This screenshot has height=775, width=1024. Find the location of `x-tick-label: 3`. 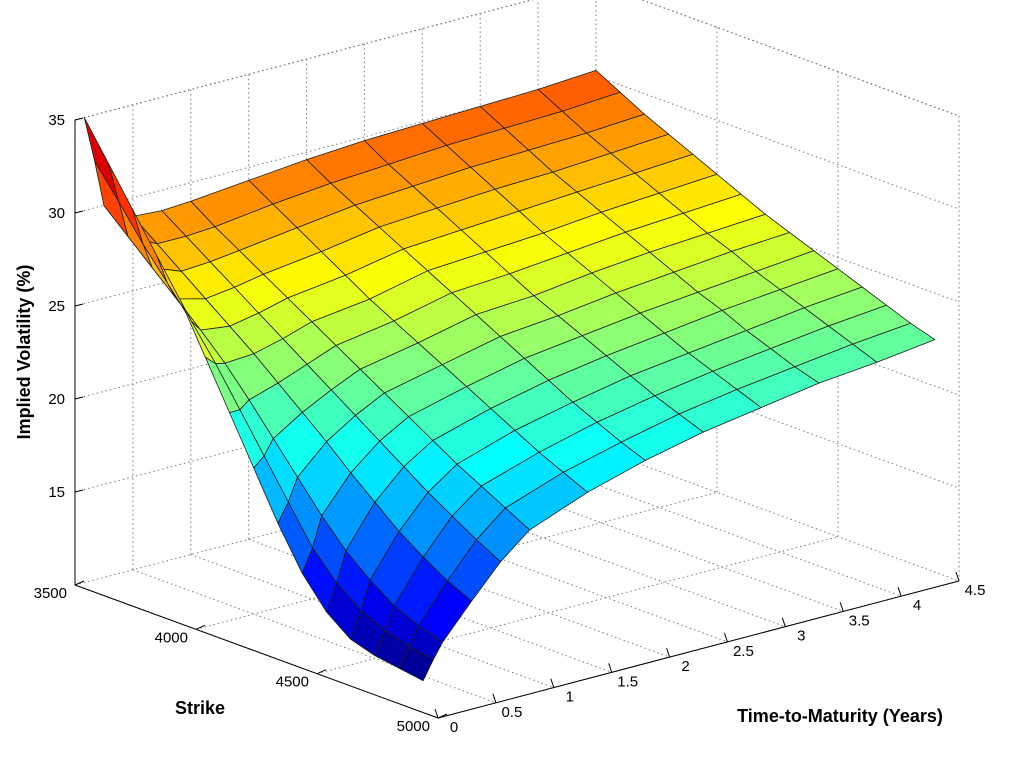

x-tick-label: 3 is located at coordinates (801, 636).